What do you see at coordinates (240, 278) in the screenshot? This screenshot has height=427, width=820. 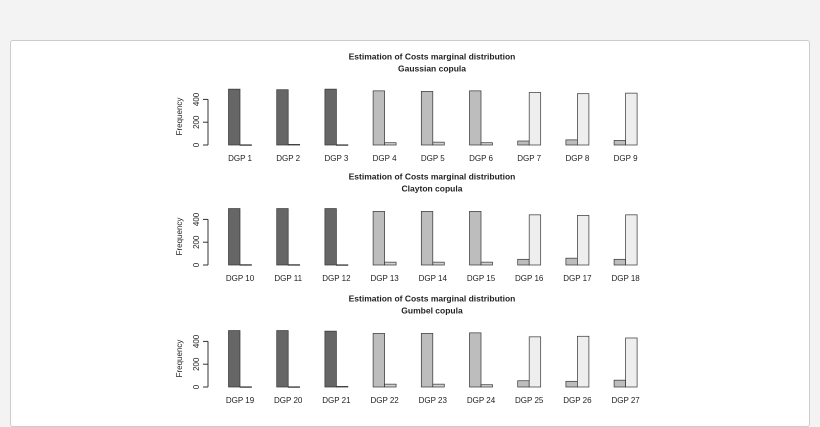 I see `x-tick-label: DGP 10` at bounding box center [240, 278].